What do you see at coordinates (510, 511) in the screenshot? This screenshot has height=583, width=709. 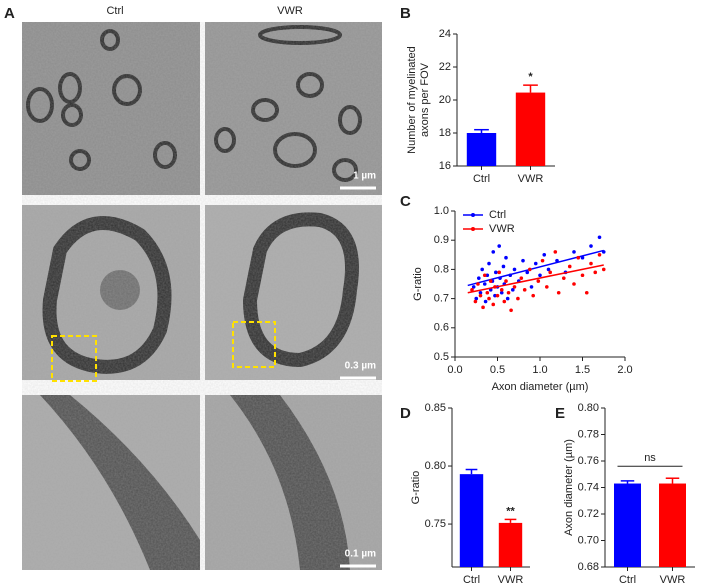 I see `significance-label: **` at bounding box center [510, 511].